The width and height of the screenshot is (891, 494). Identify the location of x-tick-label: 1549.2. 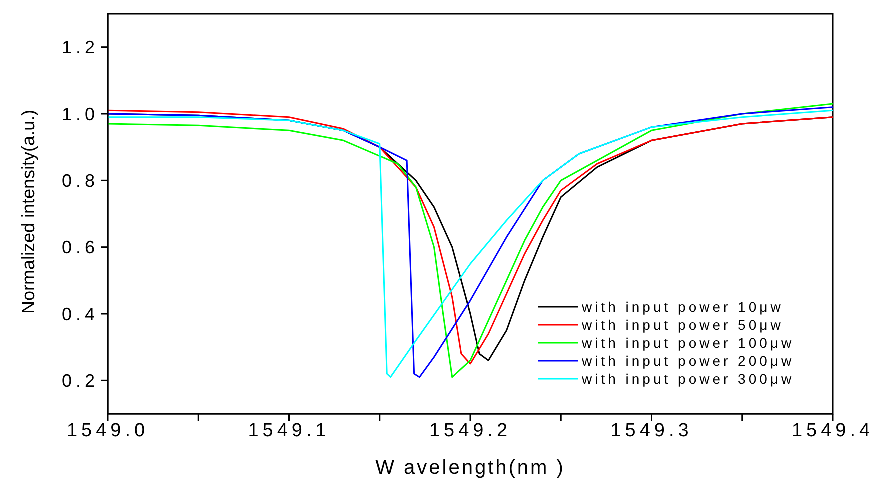
(470, 431).